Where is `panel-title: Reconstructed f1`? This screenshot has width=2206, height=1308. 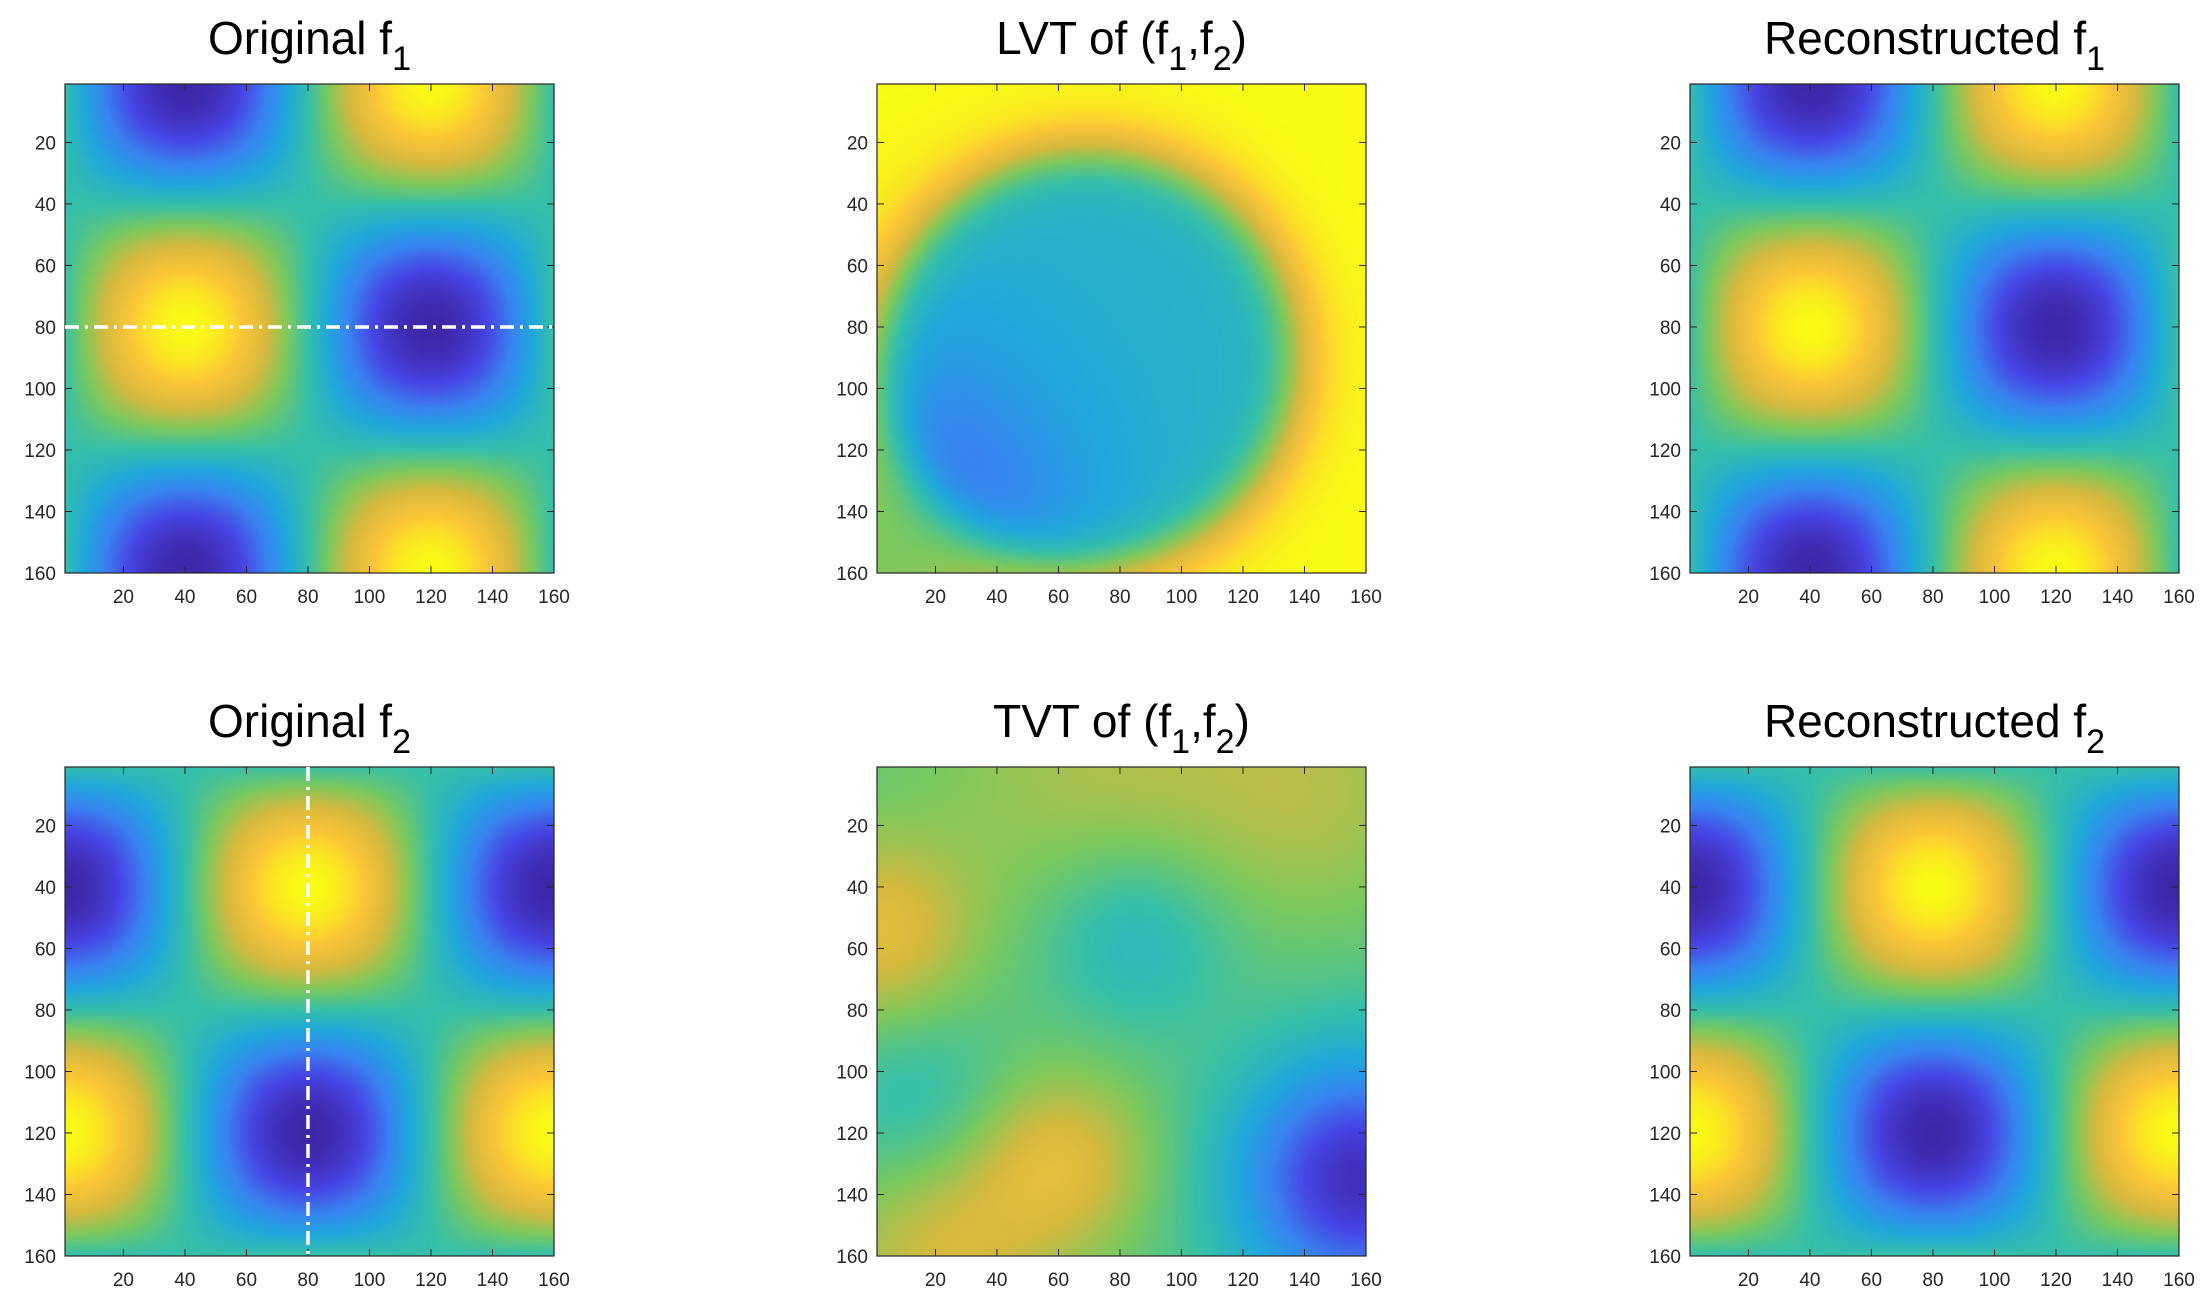
panel-title: Reconstructed f1 is located at coordinates (1934, 45).